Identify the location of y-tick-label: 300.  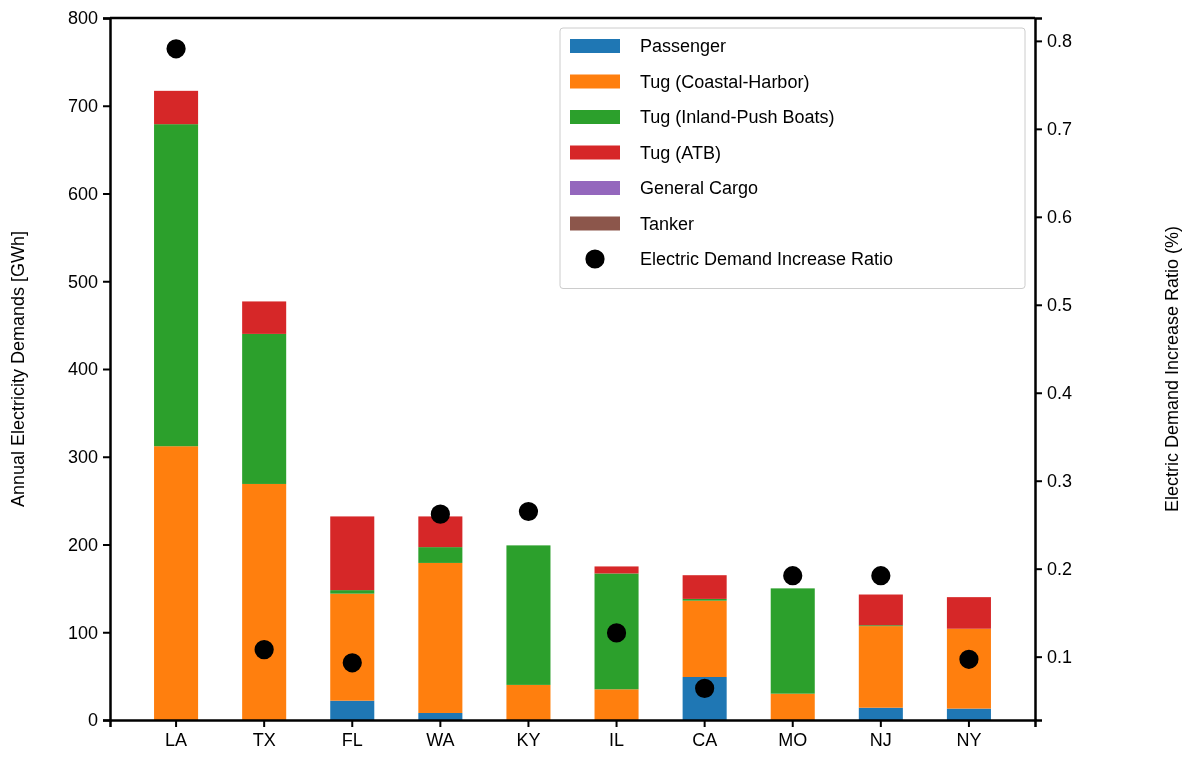
(82, 457).